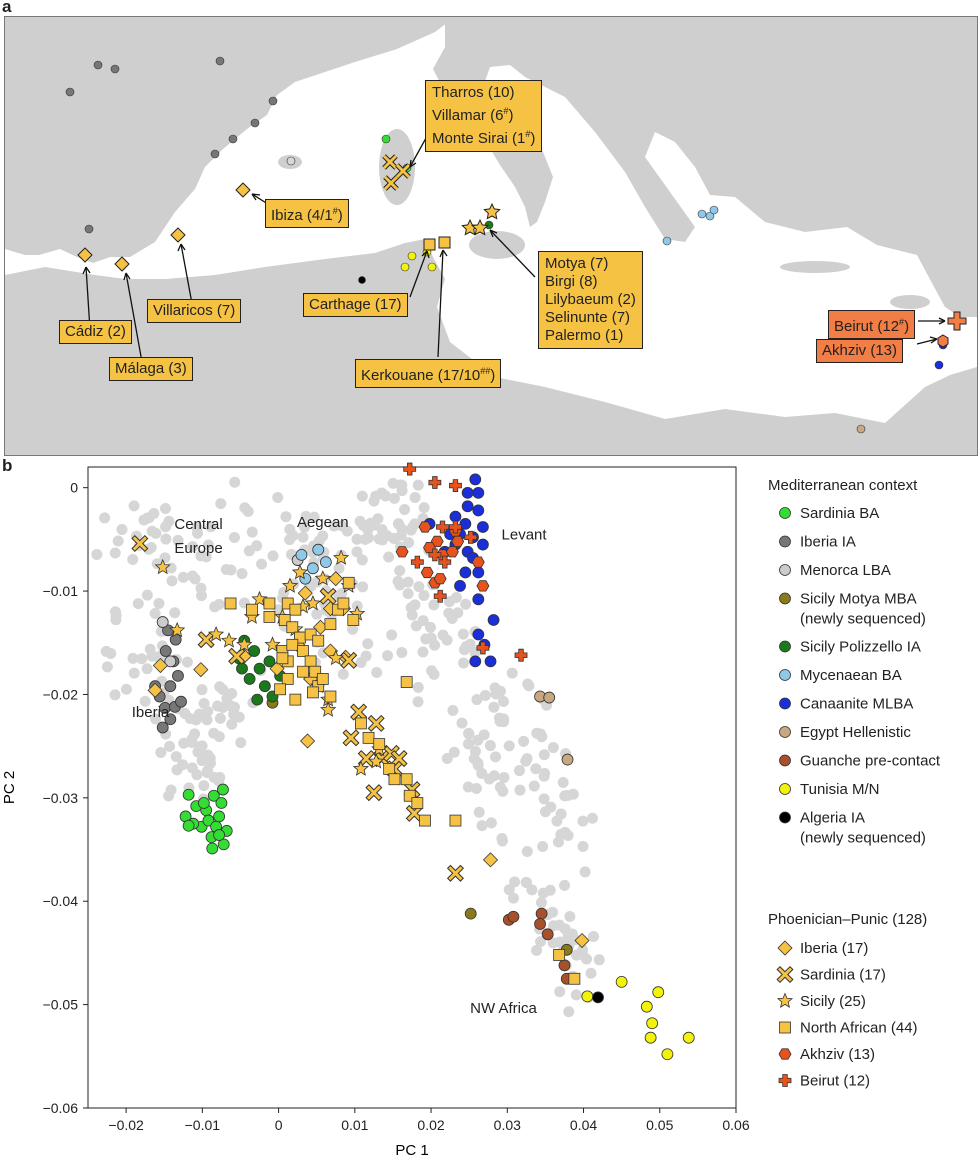 The width and height of the screenshot is (980, 1167). What do you see at coordinates (785, 974) in the screenshot?
I see `x-outline` at bounding box center [785, 974].